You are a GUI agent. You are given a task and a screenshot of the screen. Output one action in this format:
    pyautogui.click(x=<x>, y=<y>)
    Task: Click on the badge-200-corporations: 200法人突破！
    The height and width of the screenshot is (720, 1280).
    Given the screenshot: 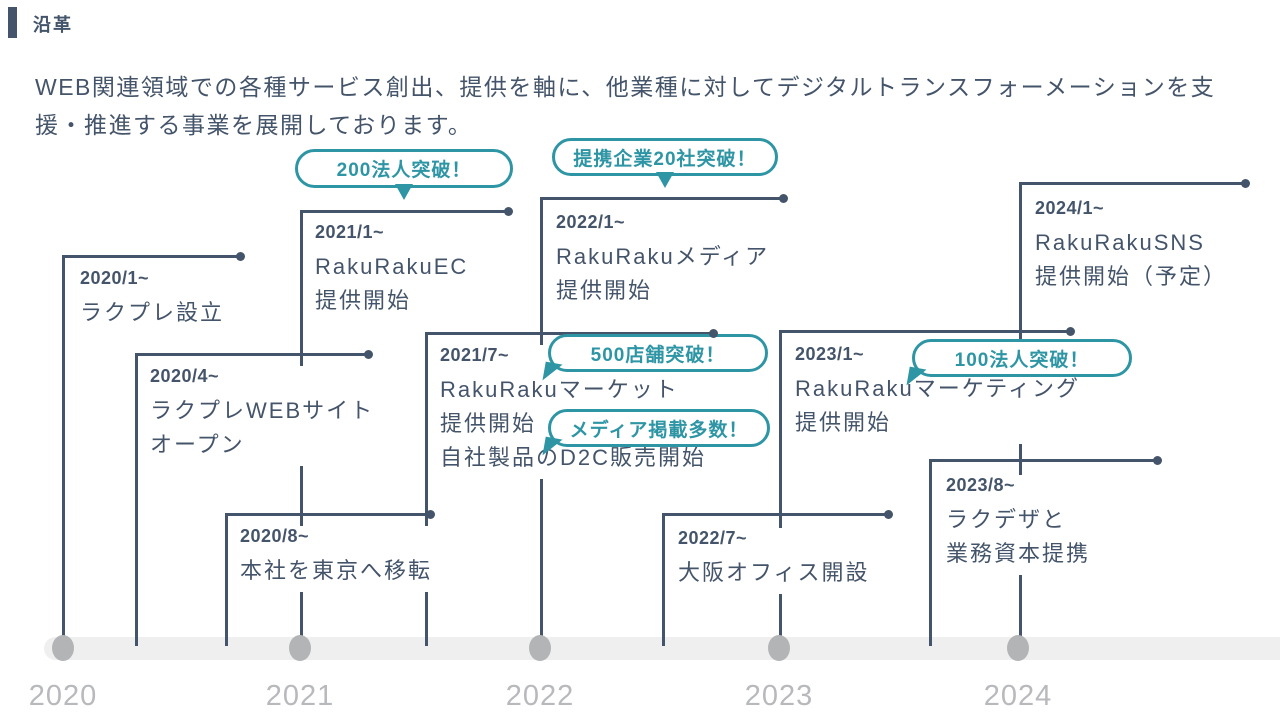 What is the action you would take?
    pyautogui.click(x=404, y=174)
    